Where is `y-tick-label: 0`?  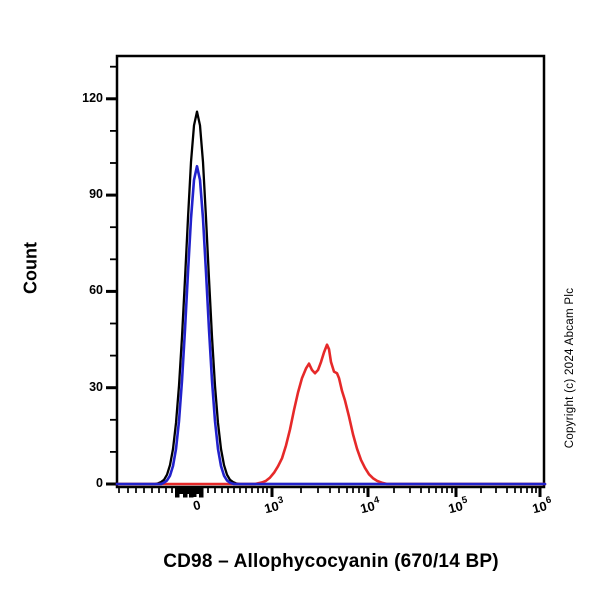
y-tick-label: 0 is located at coordinates (99, 483).